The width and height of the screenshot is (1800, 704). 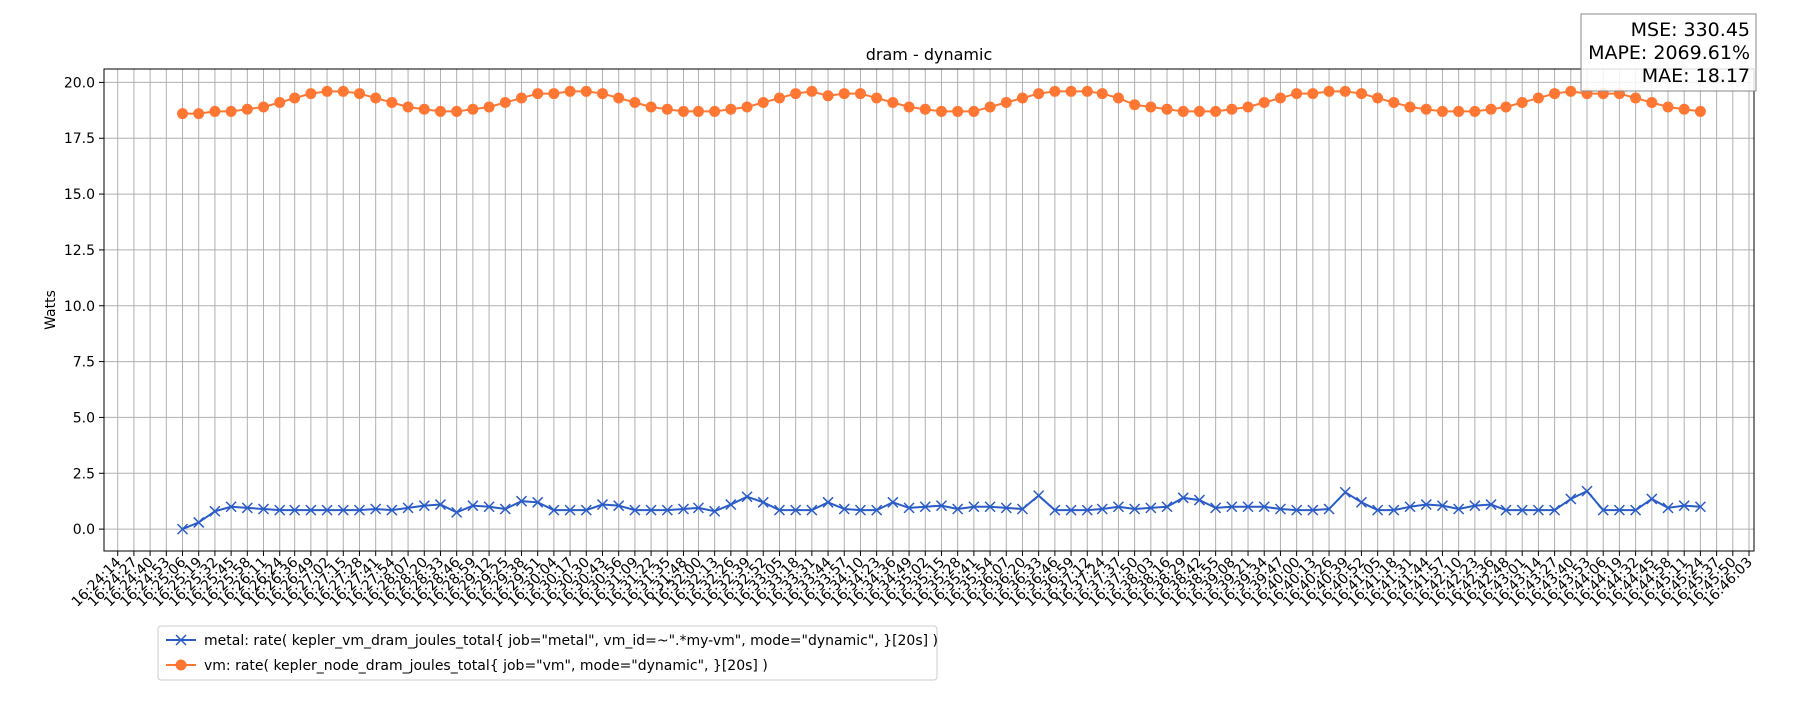 I want to click on y-tick-label: 2.5, so click(x=84, y=474).